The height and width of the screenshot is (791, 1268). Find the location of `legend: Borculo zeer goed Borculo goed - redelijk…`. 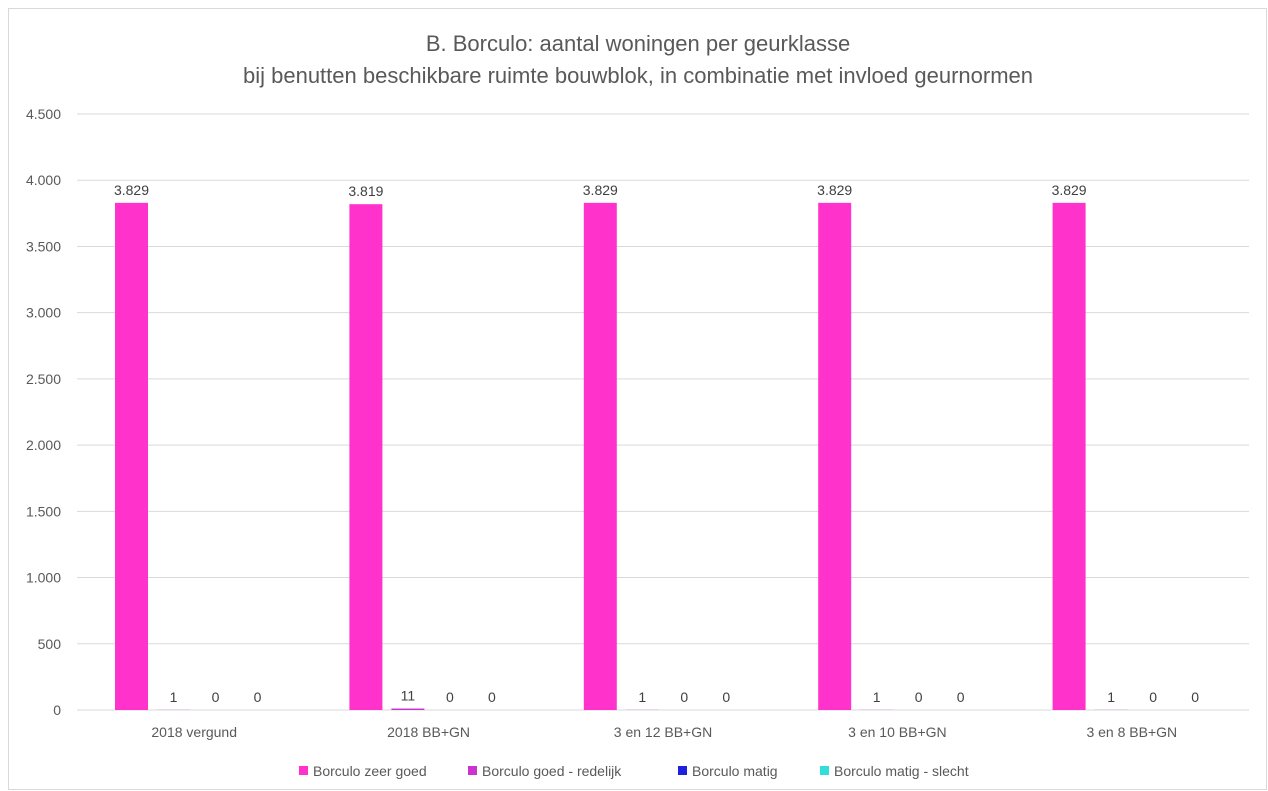

legend: Borculo zeer goed Borculo goed - redelijk… is located at coordinates (634, 771).